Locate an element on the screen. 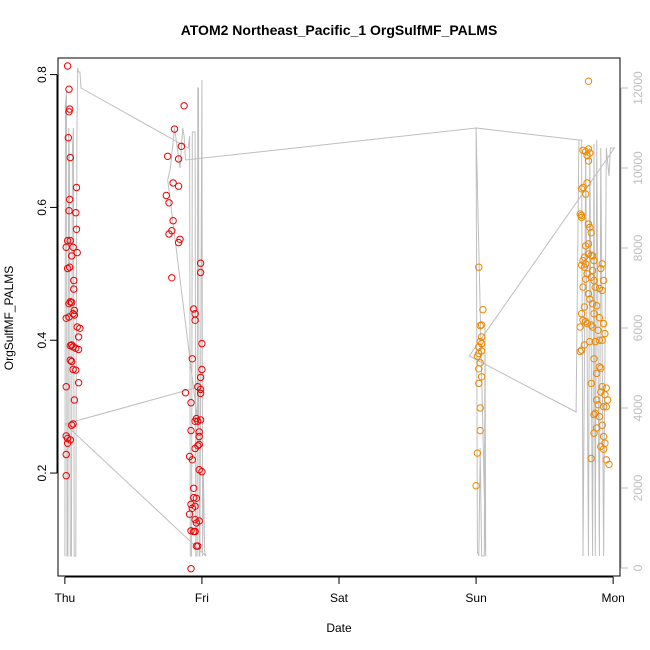 The width and height of the screenshot is (650, 650). x-tick-label: Sun is located at coordinates (475, 598).